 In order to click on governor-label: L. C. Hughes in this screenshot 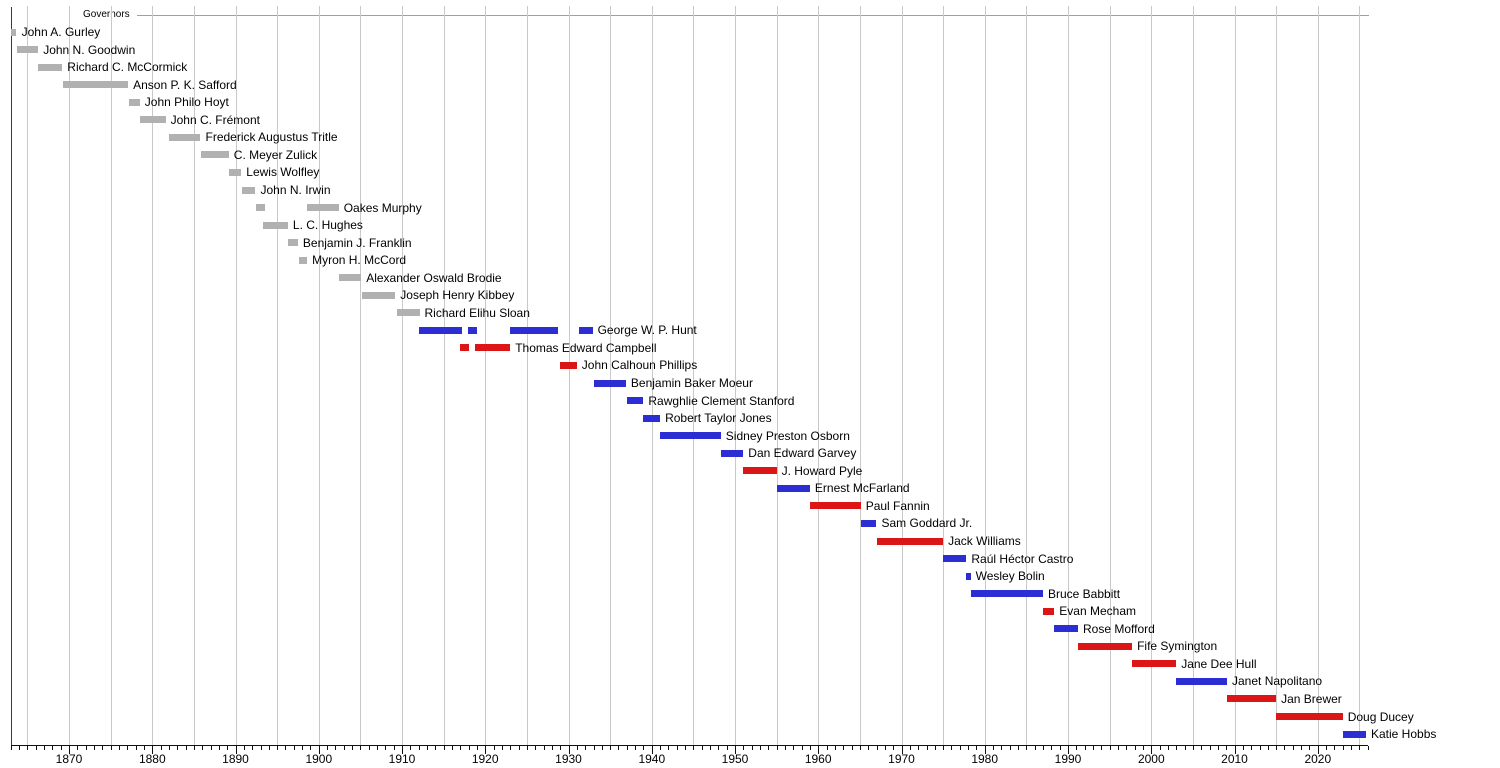, I will do `click(327, 225)`.